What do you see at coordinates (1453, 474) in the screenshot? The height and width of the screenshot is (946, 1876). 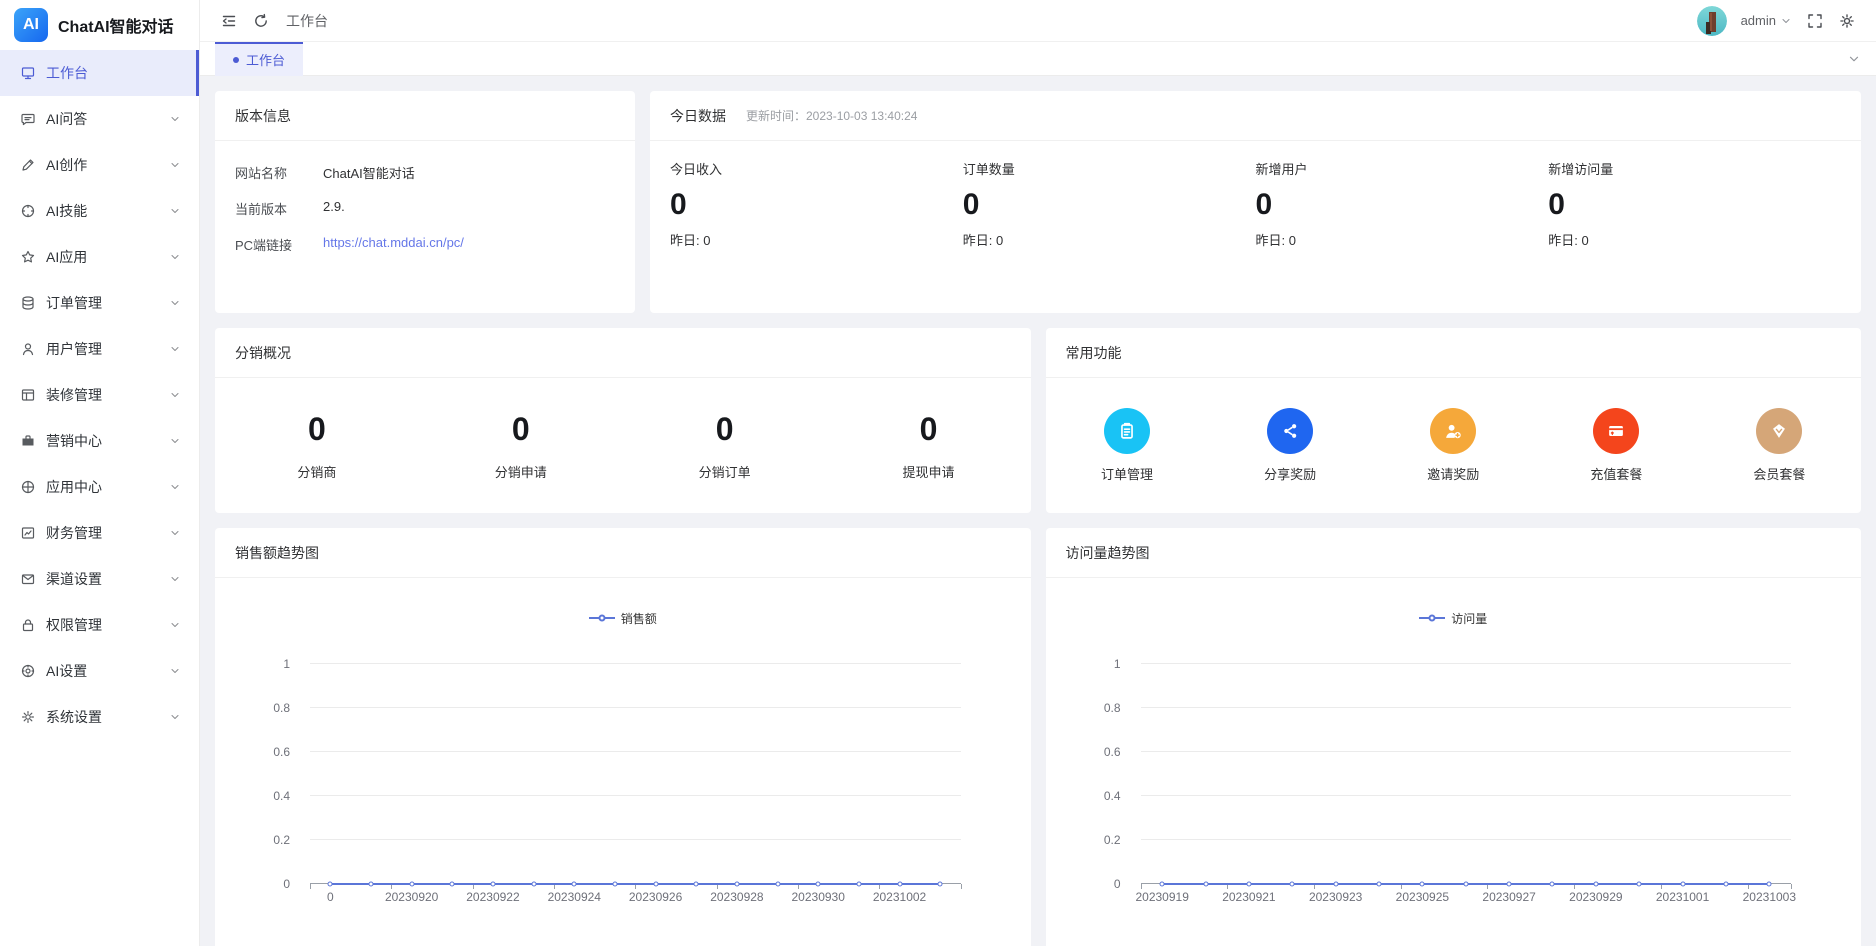 I see `quick-label: 邀请奖励` at bounding box center [1453, 474].